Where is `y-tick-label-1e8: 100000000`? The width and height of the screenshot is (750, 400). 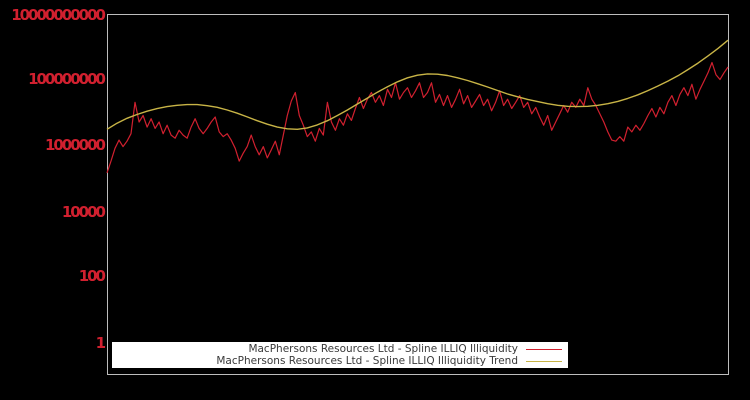 y-tick-label-1e8: 100000000 is located at coordinates (67, 79).